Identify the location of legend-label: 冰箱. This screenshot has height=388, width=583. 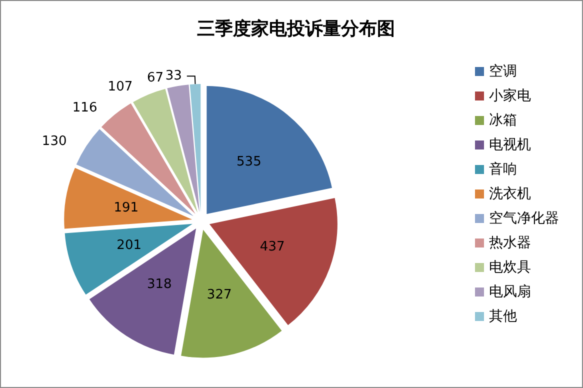
(503, 120).